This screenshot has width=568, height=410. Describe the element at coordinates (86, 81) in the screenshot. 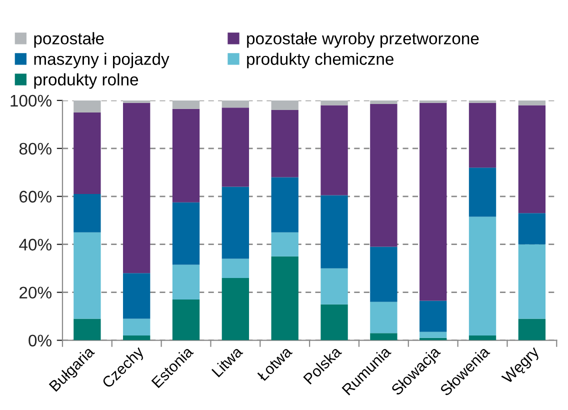

I see `legend-label: produkty rolne` at that location.